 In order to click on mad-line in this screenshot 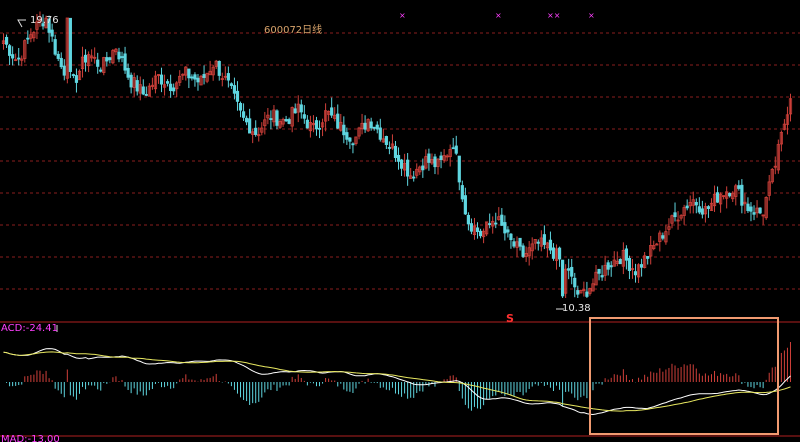, I will do `click(397, 381)`.